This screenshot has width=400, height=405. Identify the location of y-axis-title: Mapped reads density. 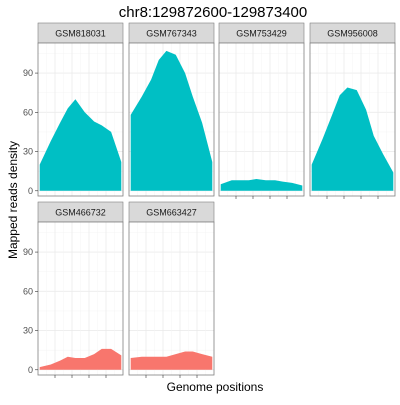
(13, 200).